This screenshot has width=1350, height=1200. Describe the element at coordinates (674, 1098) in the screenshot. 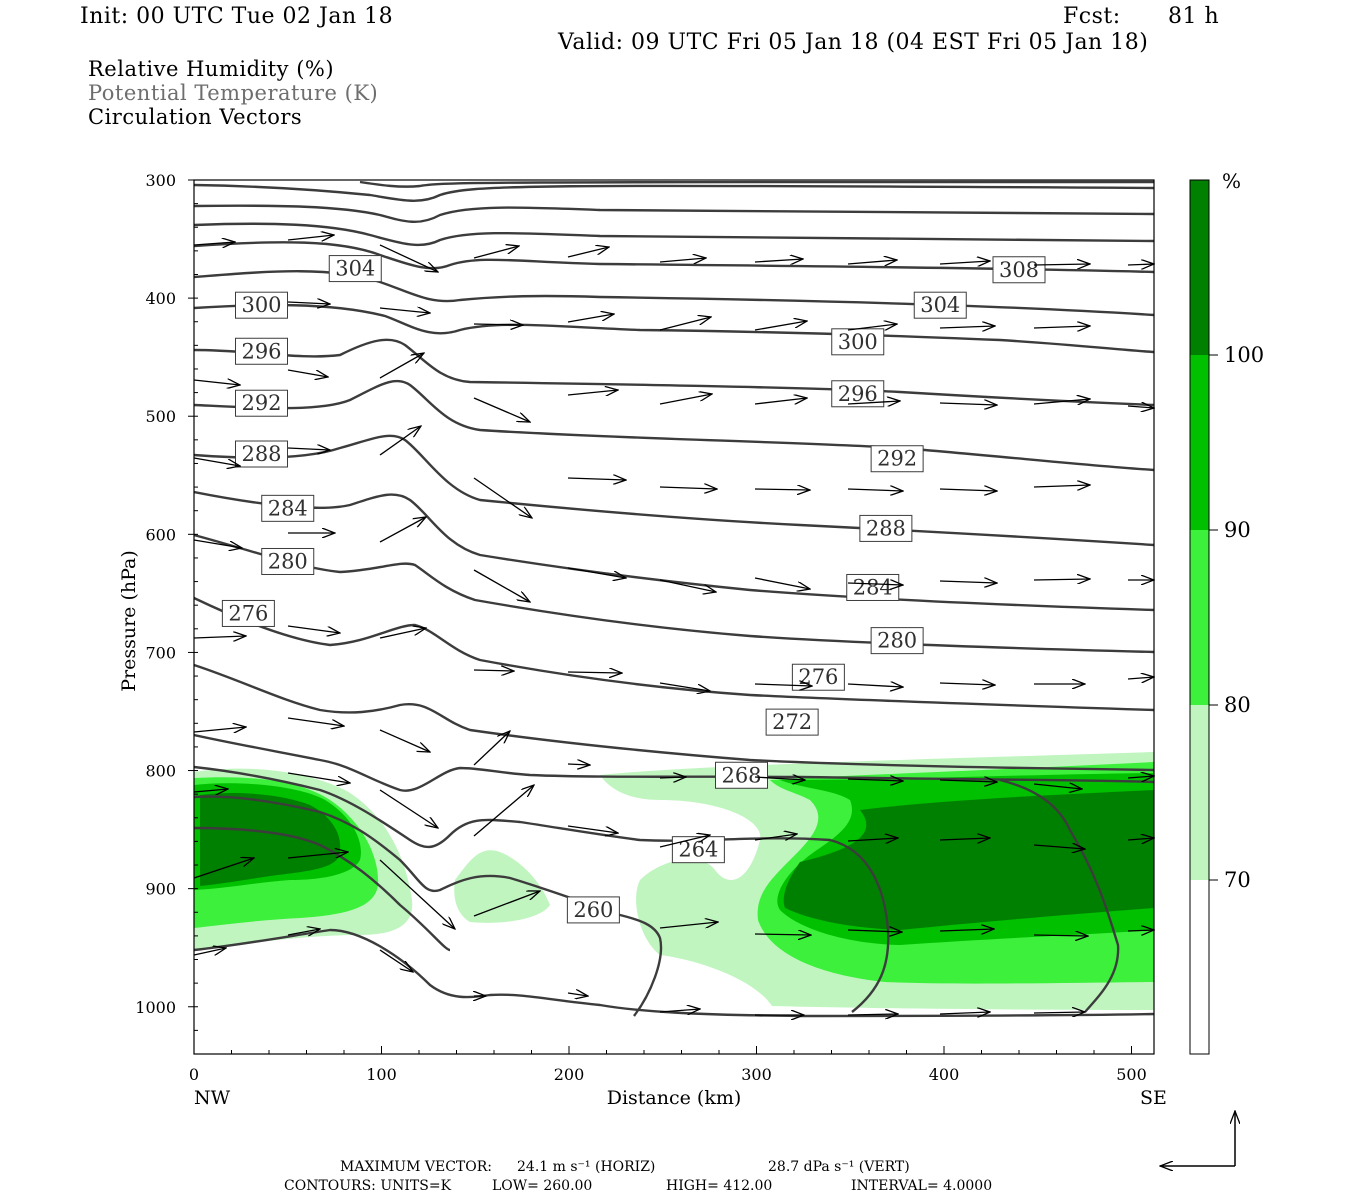

I see `x-axis-label: Distance (km)` at that location.